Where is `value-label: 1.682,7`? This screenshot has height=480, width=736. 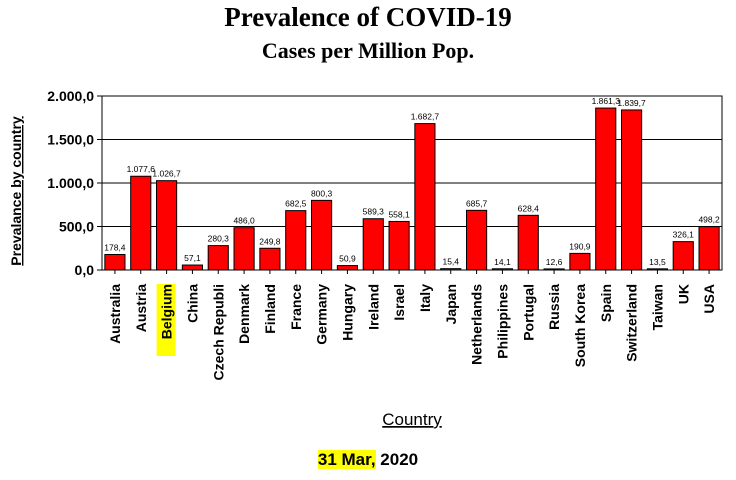 value-label: 1.682,7 is located at coordinates (425, 117).